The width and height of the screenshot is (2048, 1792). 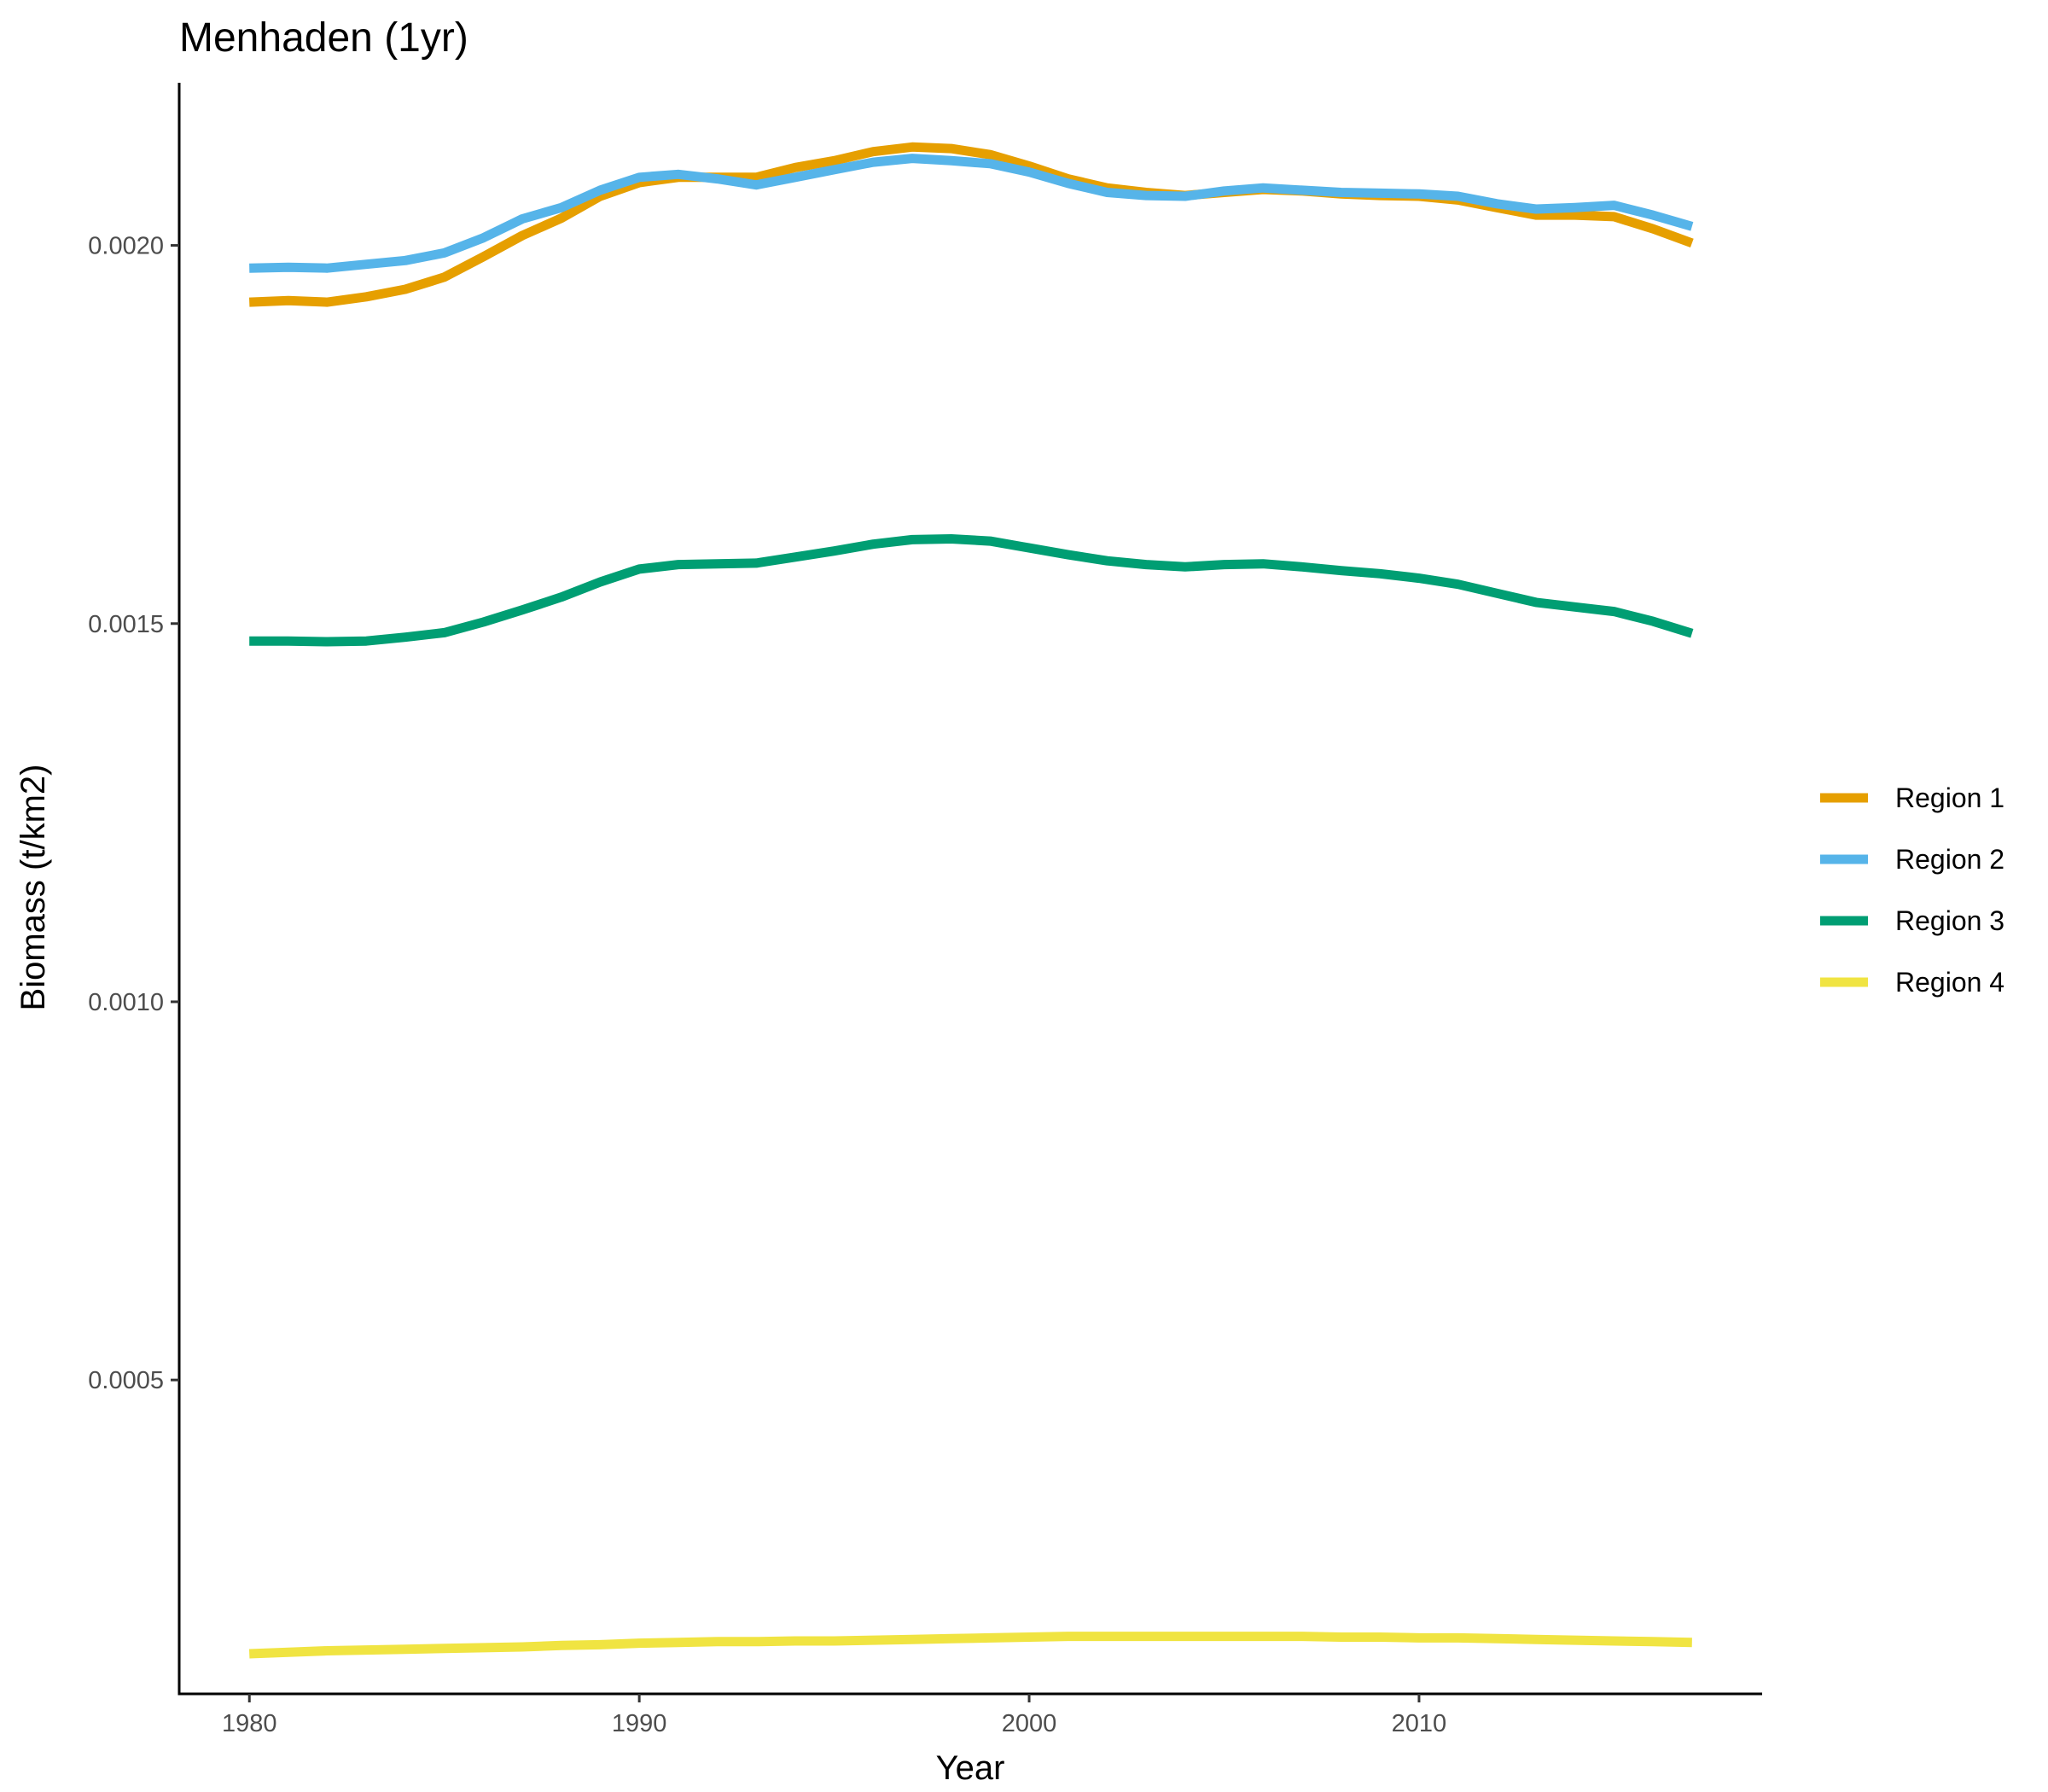 I want to click on legend-label-region-2: Region 2, so click(x=1950, y=859).